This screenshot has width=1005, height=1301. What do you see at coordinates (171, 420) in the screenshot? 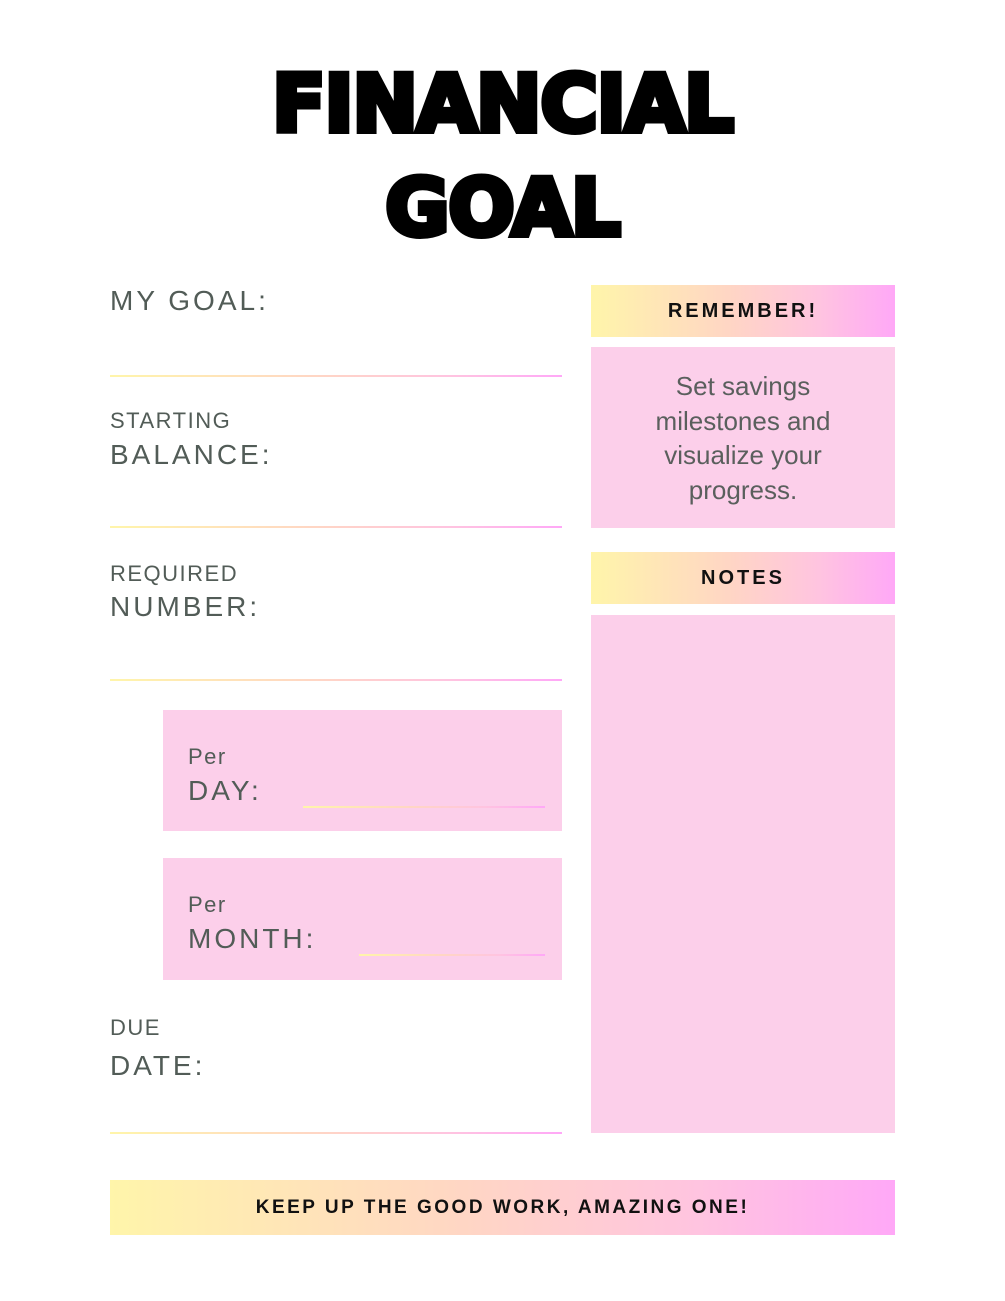
I see `starting-label-small: STARTING` at bounding box center [171, 420].